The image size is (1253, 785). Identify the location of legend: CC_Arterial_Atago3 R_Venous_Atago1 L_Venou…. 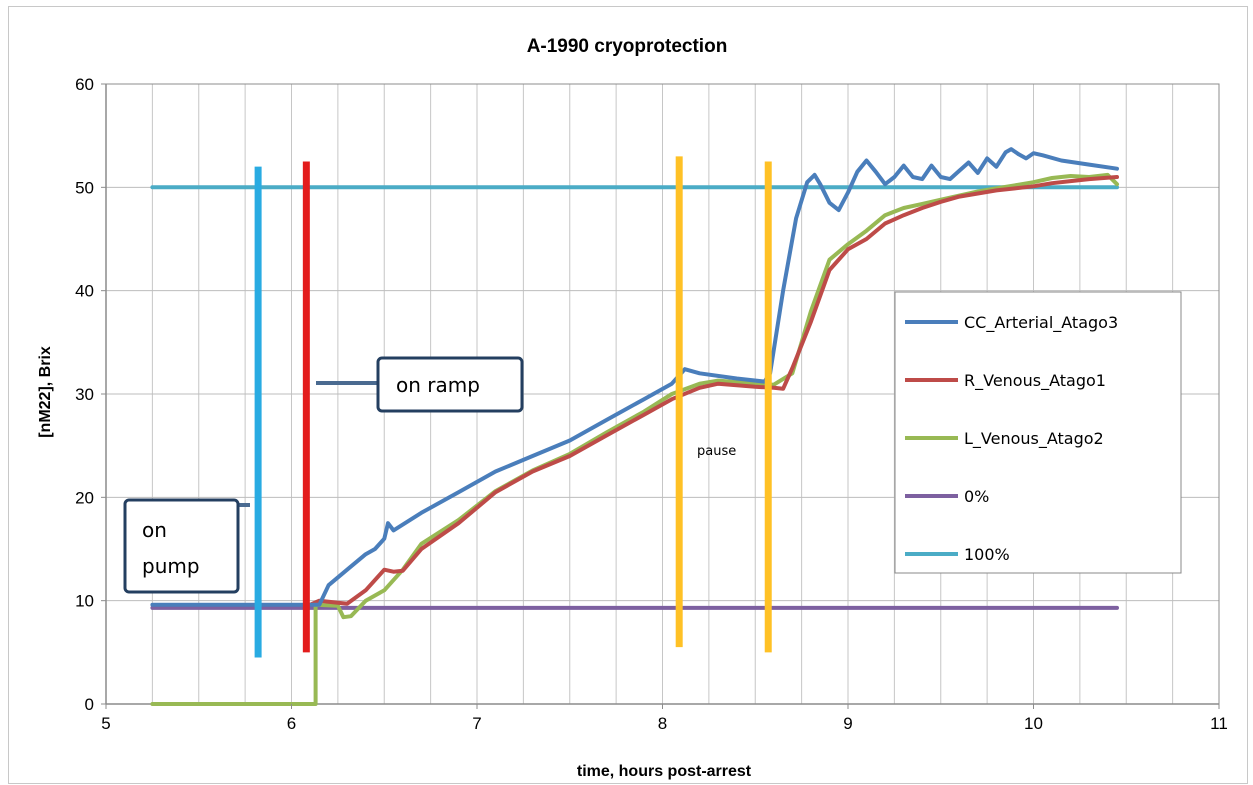
(1038, 432).